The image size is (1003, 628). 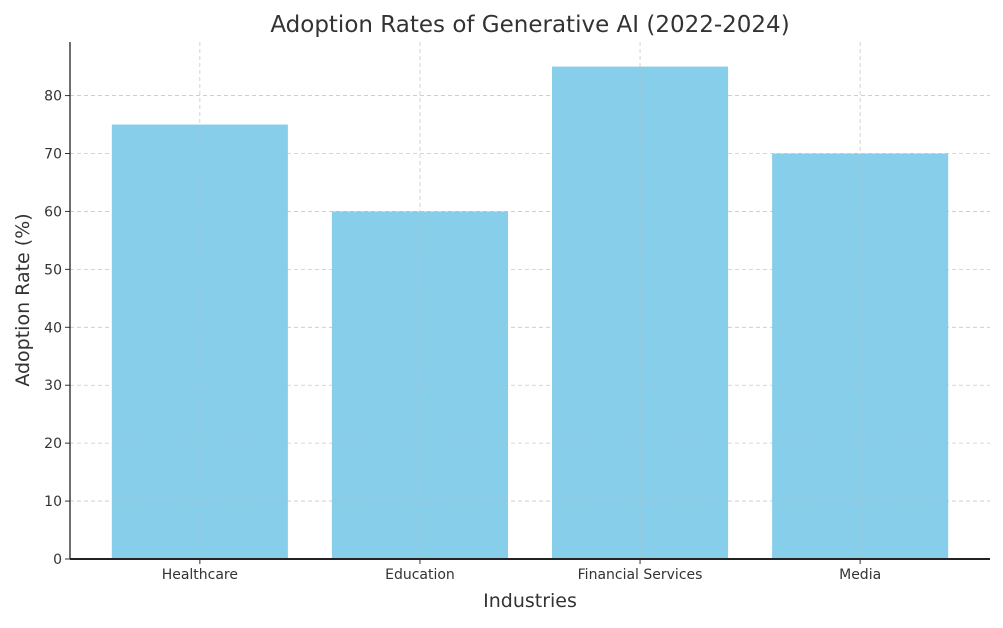 I want to click on y-tick-label: 0, so click(x=57, y=560).